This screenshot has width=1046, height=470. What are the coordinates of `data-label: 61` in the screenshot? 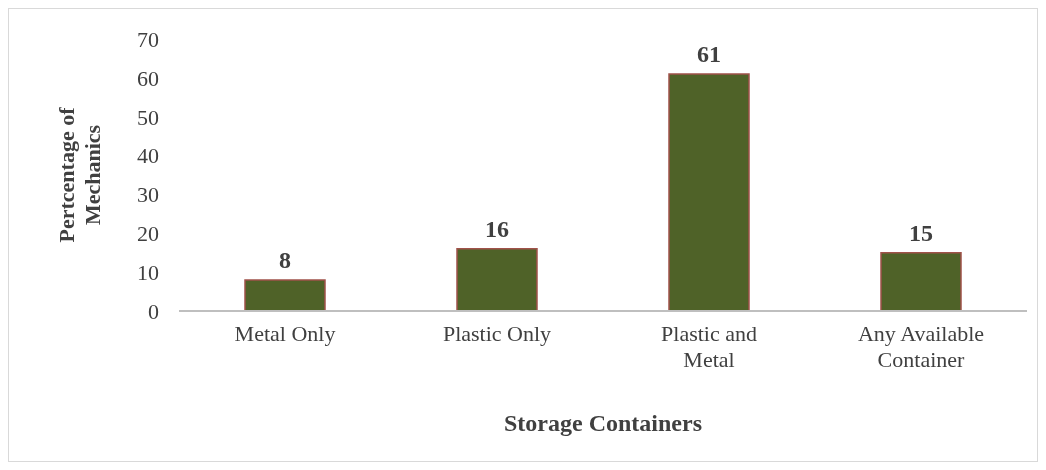 It's located at (709, 53).